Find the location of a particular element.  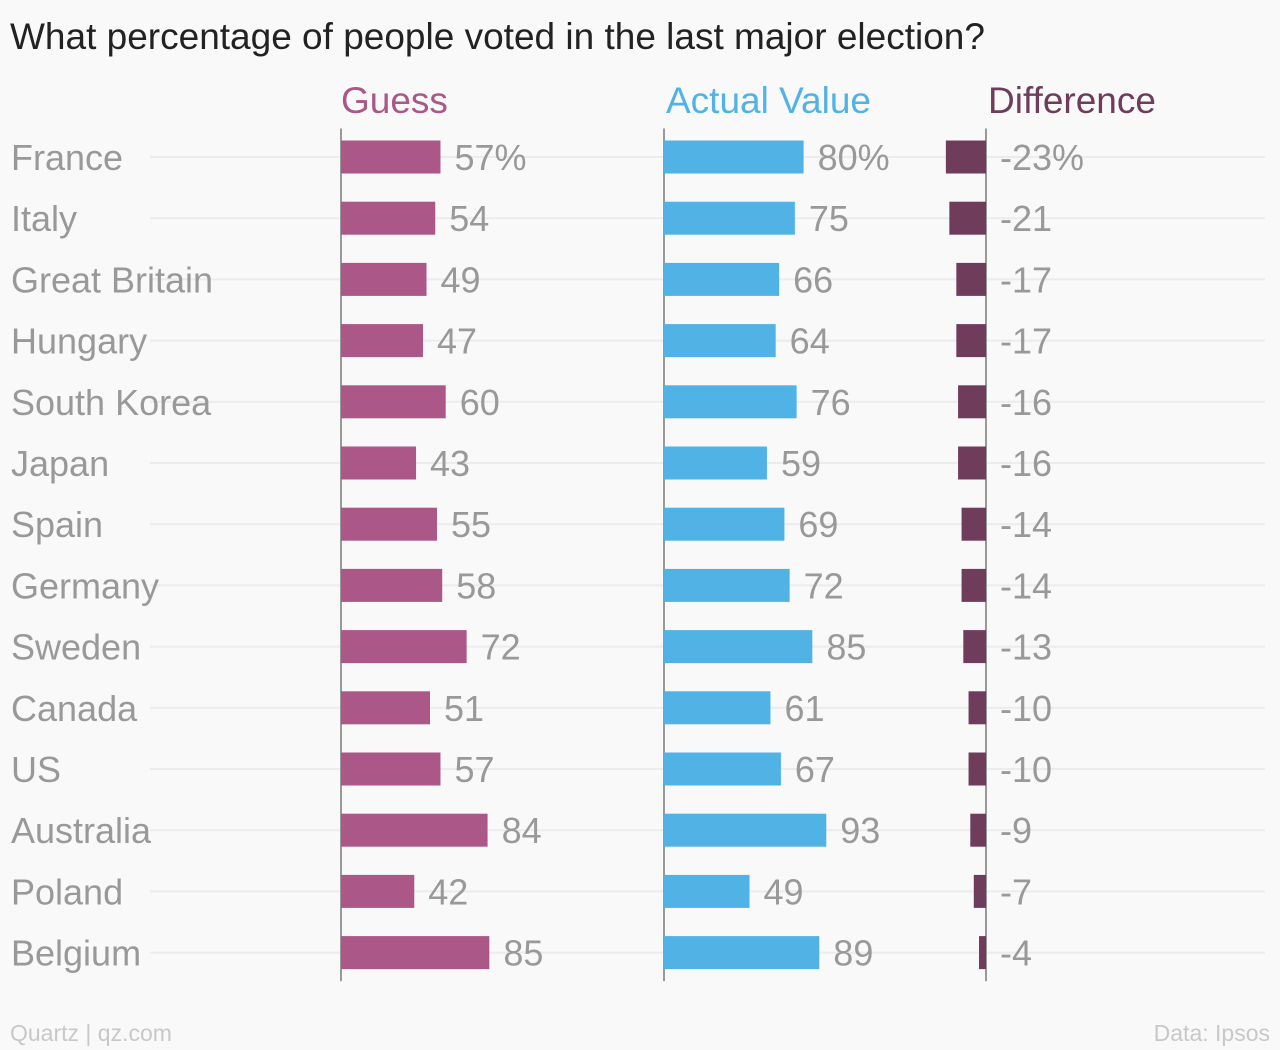

bar-difference-great-britain is located at coordinates (971, 279).